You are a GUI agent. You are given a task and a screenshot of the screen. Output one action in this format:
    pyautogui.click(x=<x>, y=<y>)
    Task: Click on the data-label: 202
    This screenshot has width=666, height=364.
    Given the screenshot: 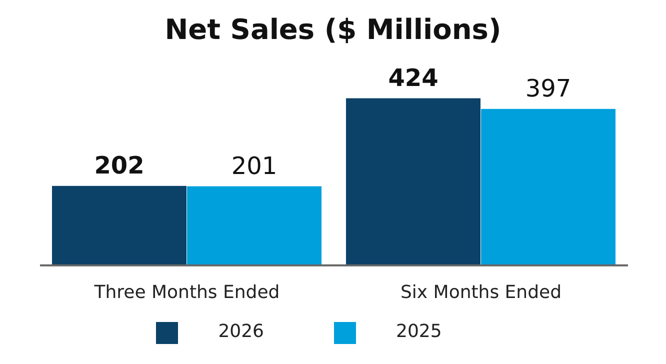 What is the action you would take?
    pyautogui.click(x=119, y=166)
    